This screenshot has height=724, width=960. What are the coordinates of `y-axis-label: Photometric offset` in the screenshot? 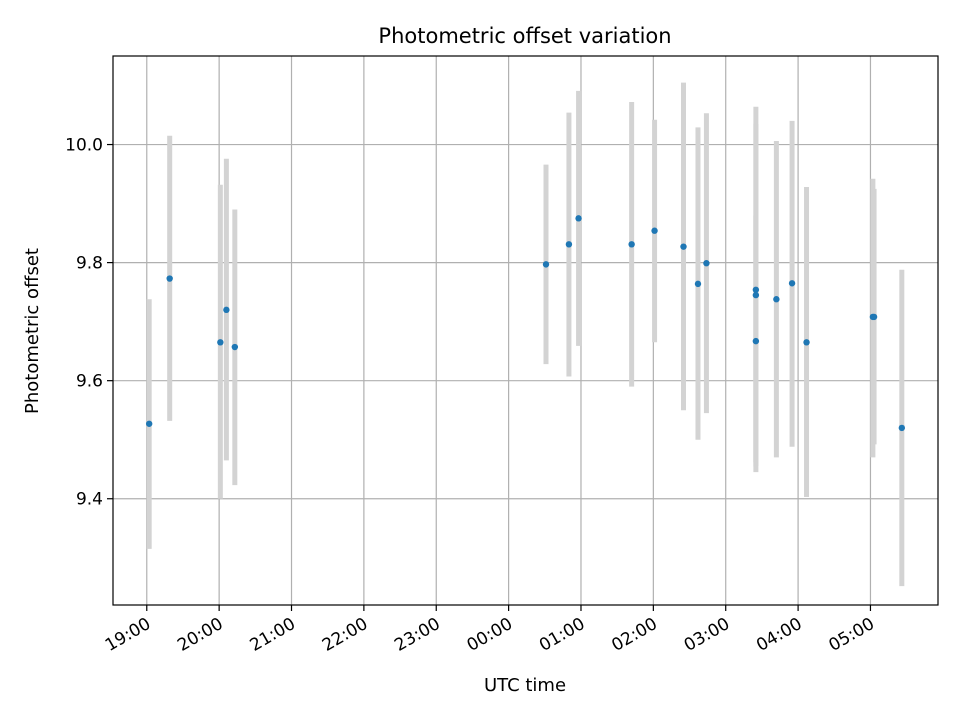 It's located at (32, 331).